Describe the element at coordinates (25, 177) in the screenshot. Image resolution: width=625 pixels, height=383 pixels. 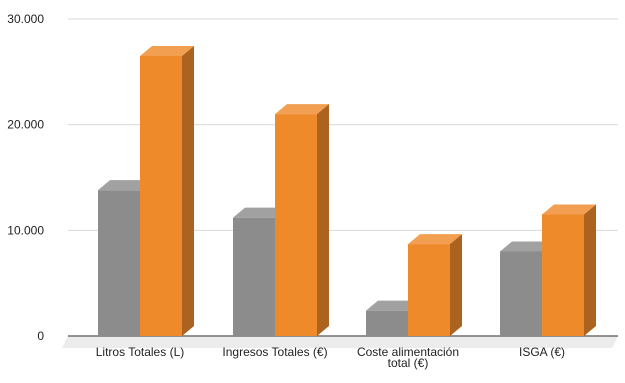
I see `y-axis: 0 10.000 20.000 30.000` at that location.